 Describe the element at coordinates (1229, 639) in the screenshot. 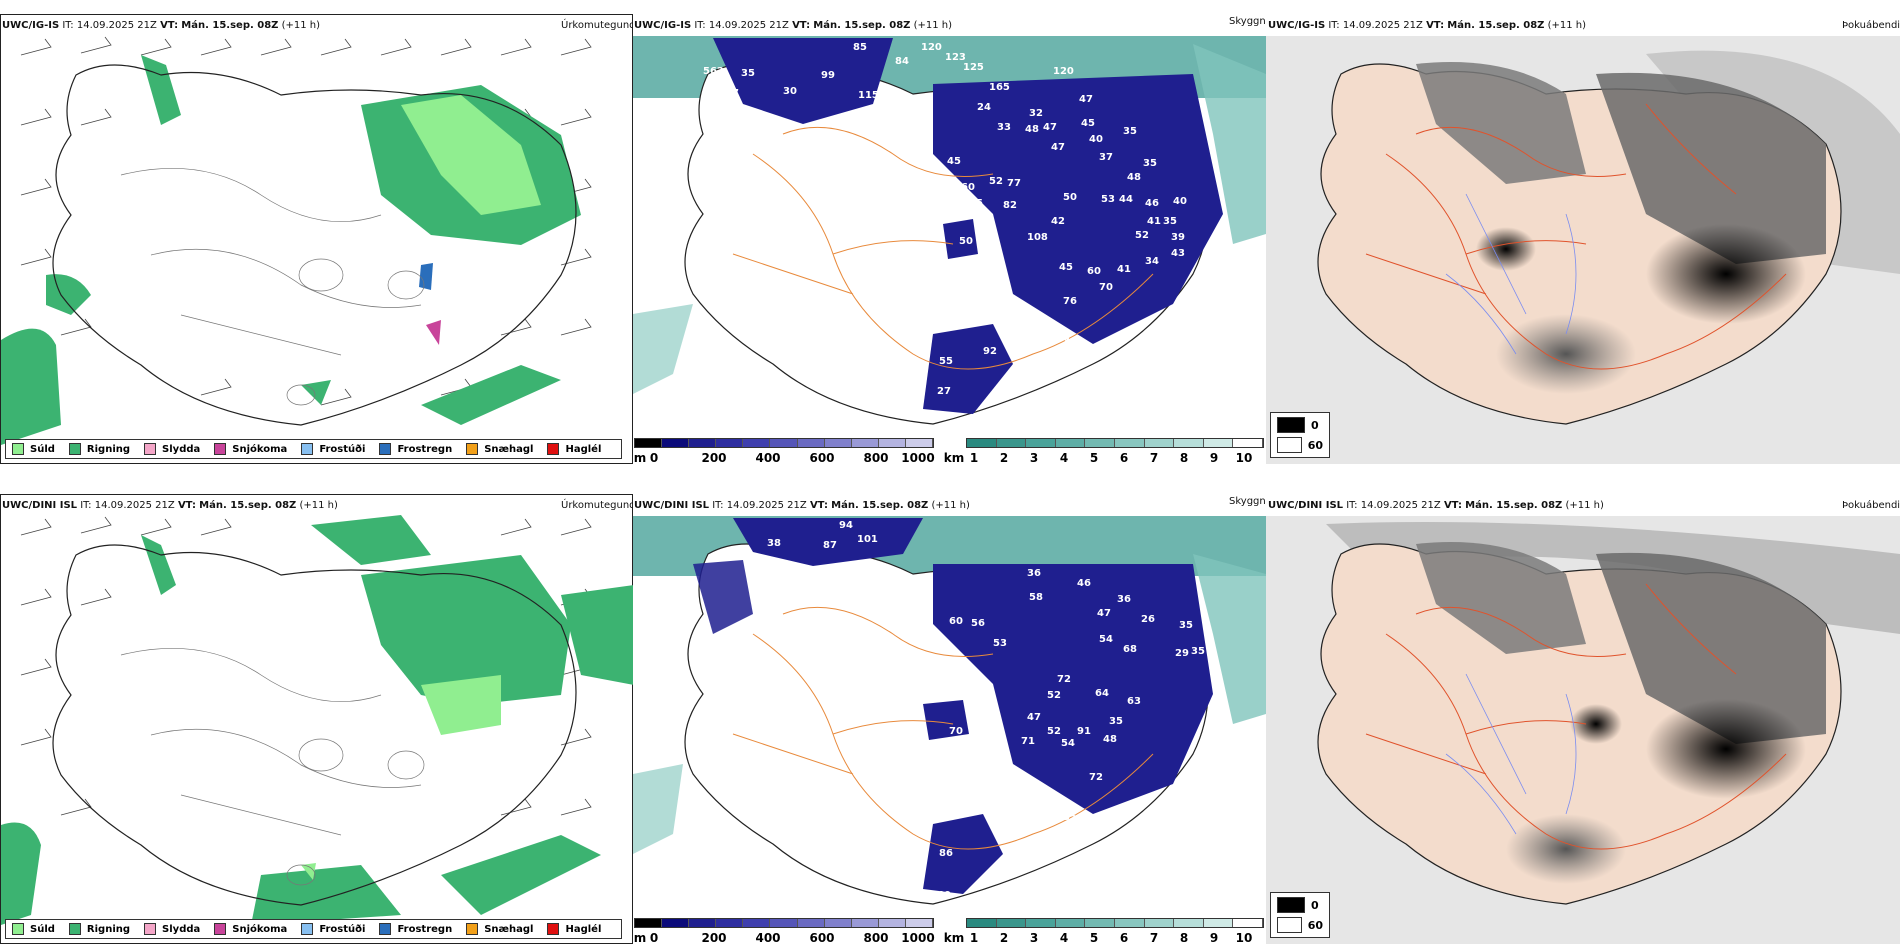

I see `visibility-area-east` at that location.